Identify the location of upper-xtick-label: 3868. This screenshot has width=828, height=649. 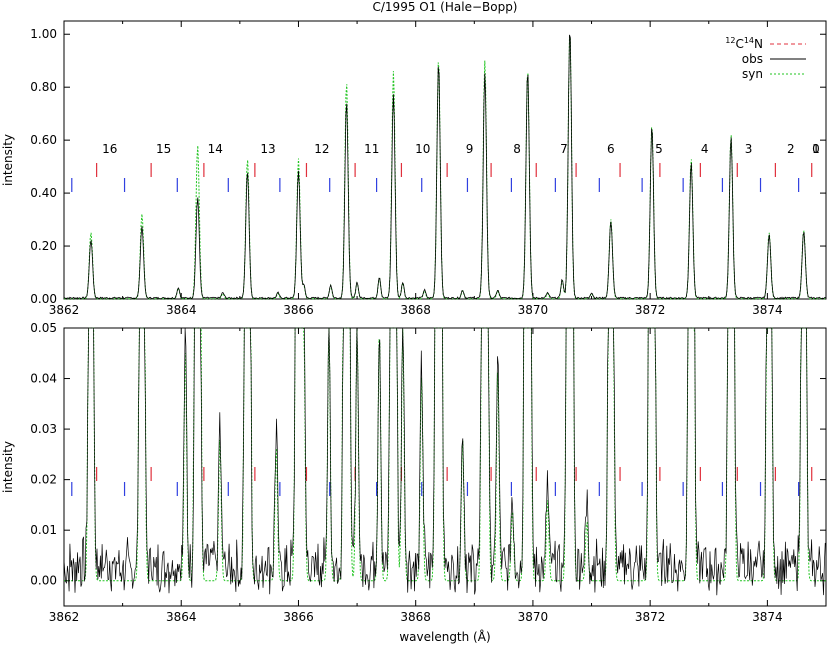
(415, 310).